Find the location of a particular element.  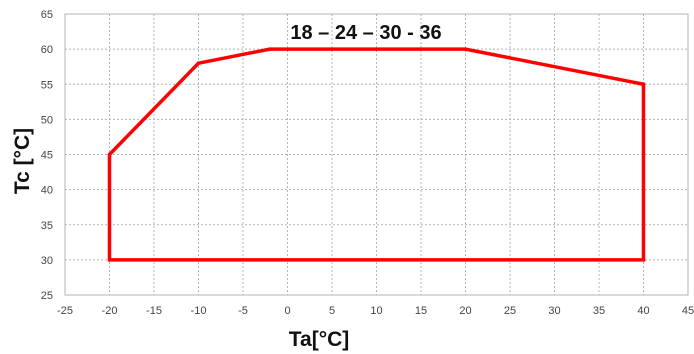

y-tick-label: 35 is located at coordinates (47, 226).